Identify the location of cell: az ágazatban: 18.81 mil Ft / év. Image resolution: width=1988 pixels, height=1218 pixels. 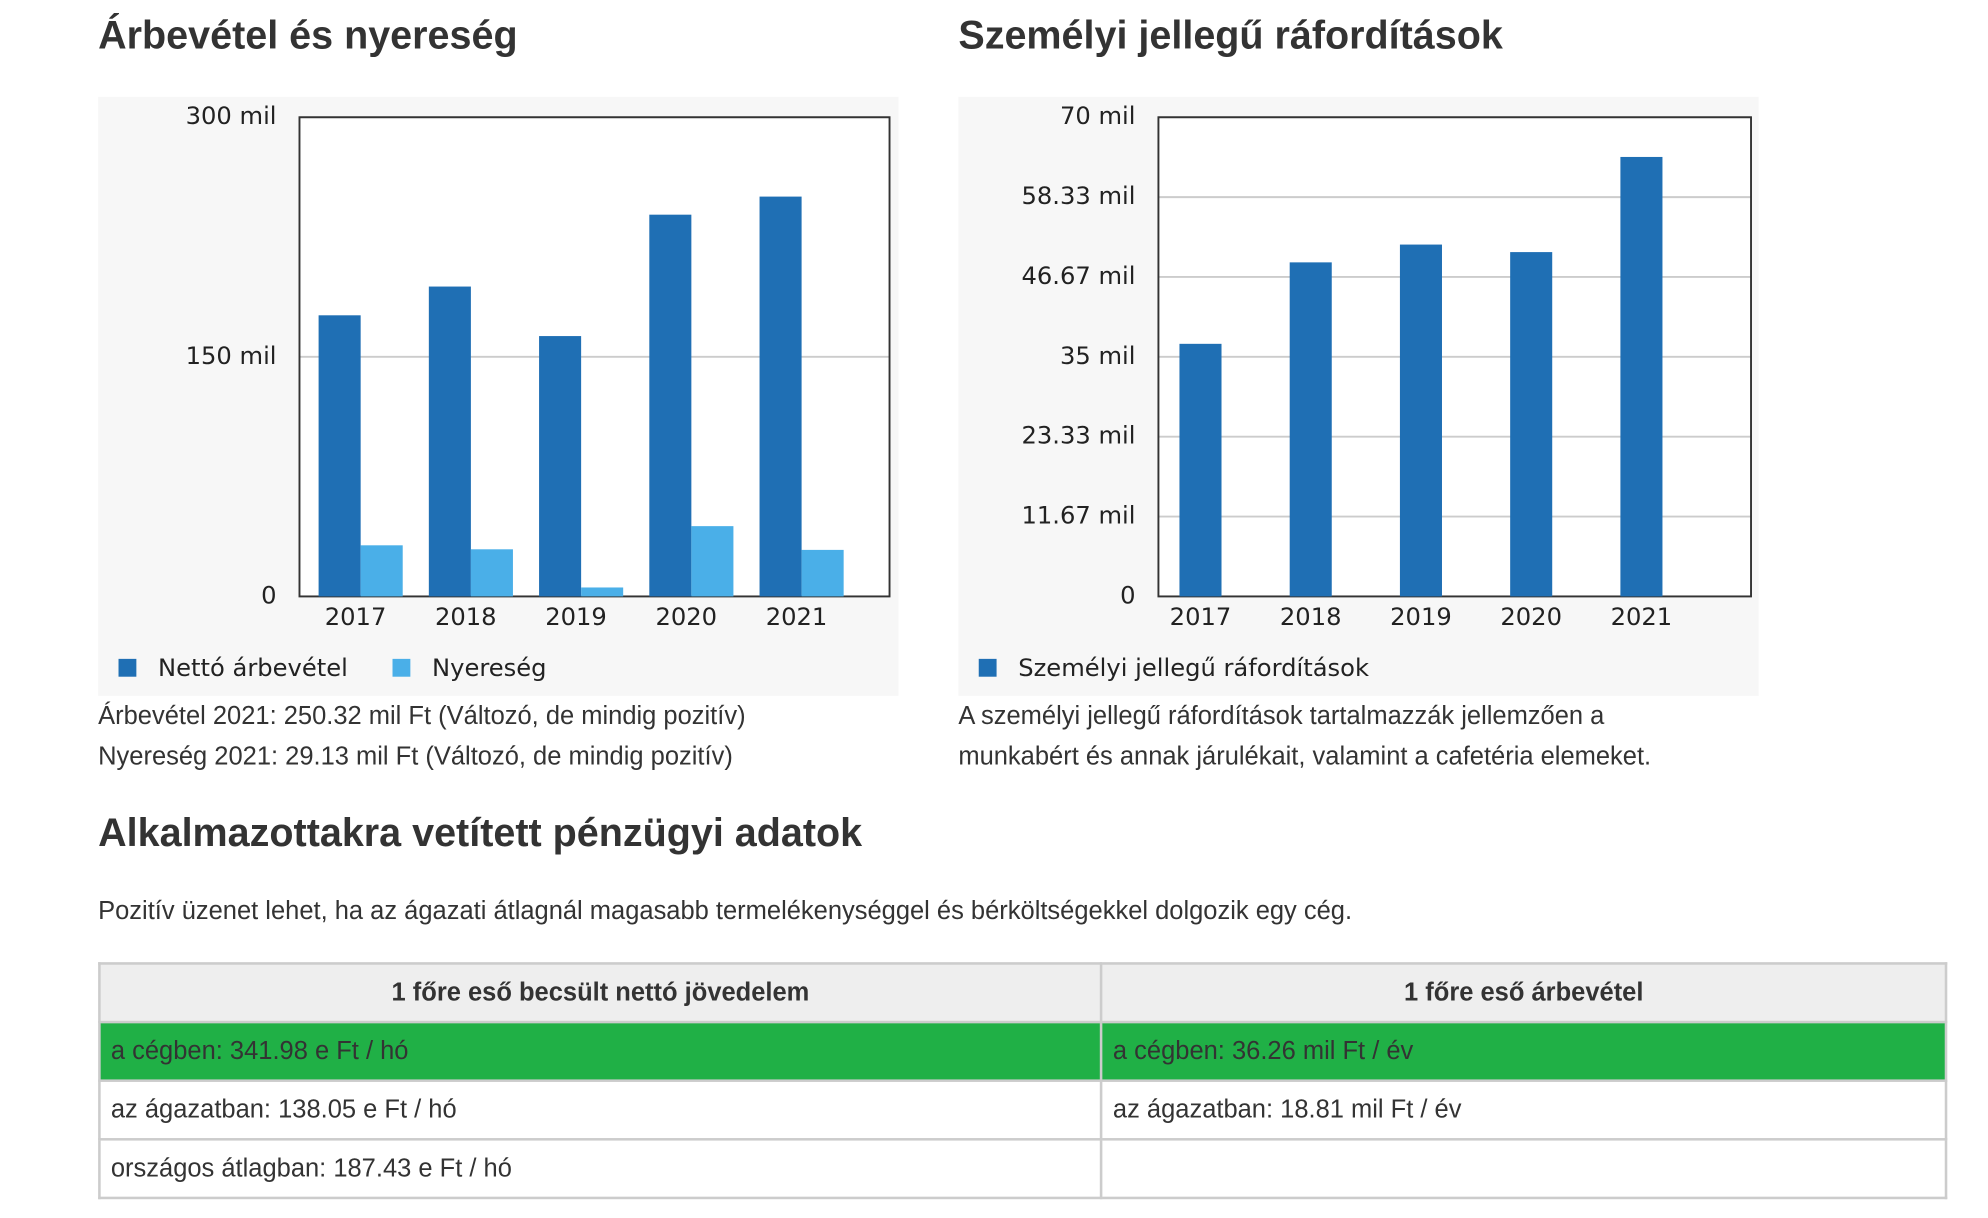
(1524, 1110).